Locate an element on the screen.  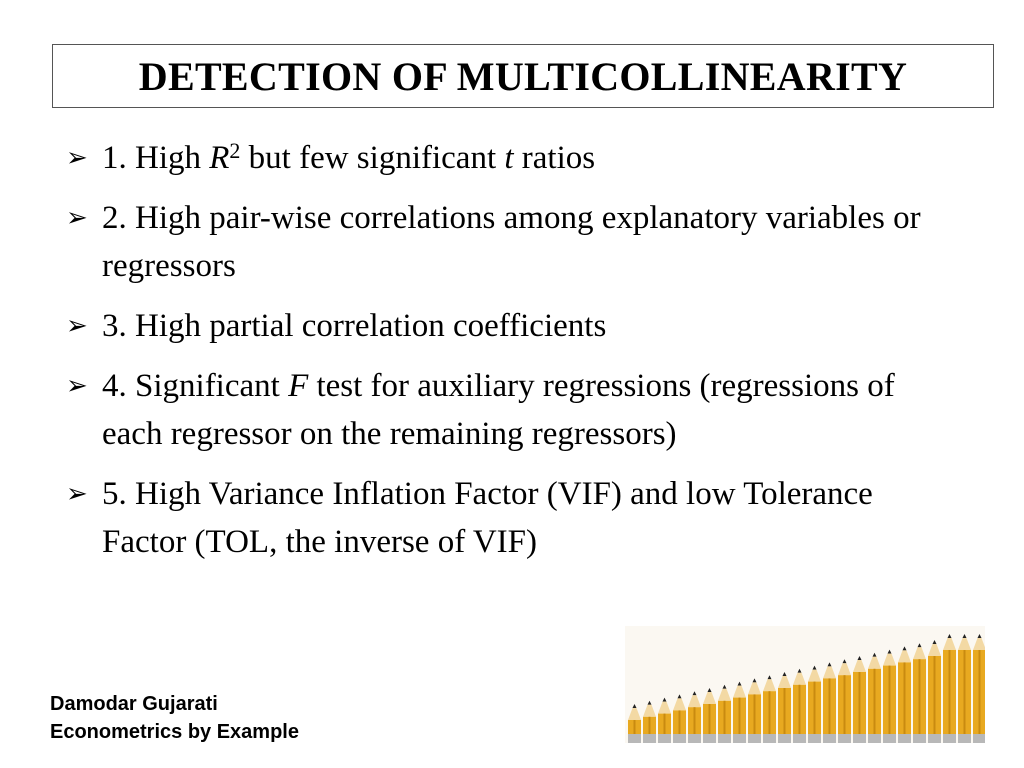
pencil-bar-chart-image is located at coordinates (805, 684).